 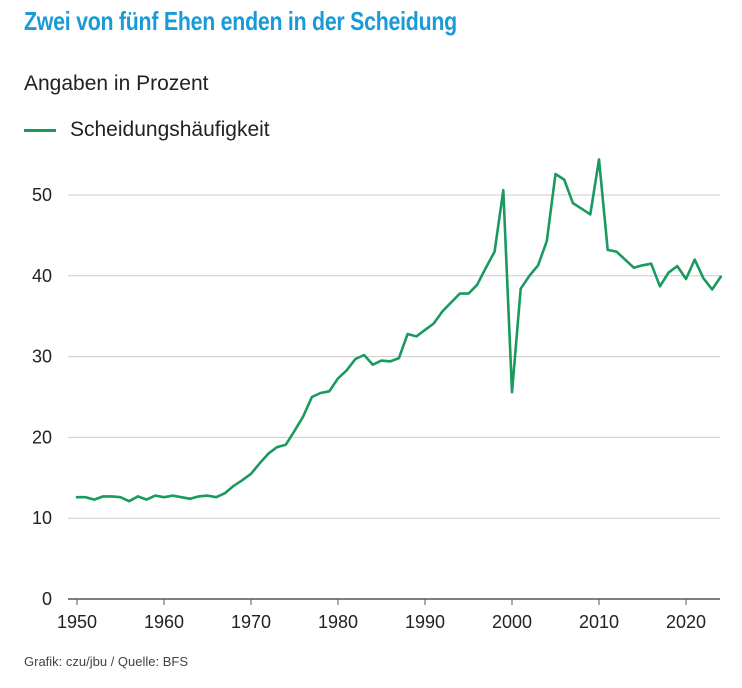 I want to click on x-tick-label: 1990, so click(x=425, y=622).